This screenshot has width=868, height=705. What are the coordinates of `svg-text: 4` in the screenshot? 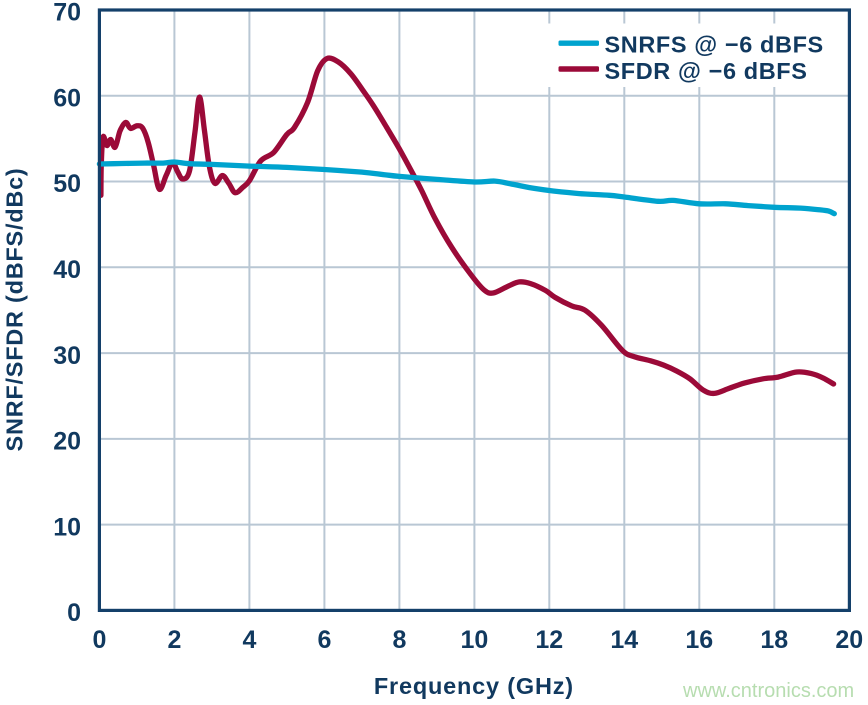 It's located at (249, 640).